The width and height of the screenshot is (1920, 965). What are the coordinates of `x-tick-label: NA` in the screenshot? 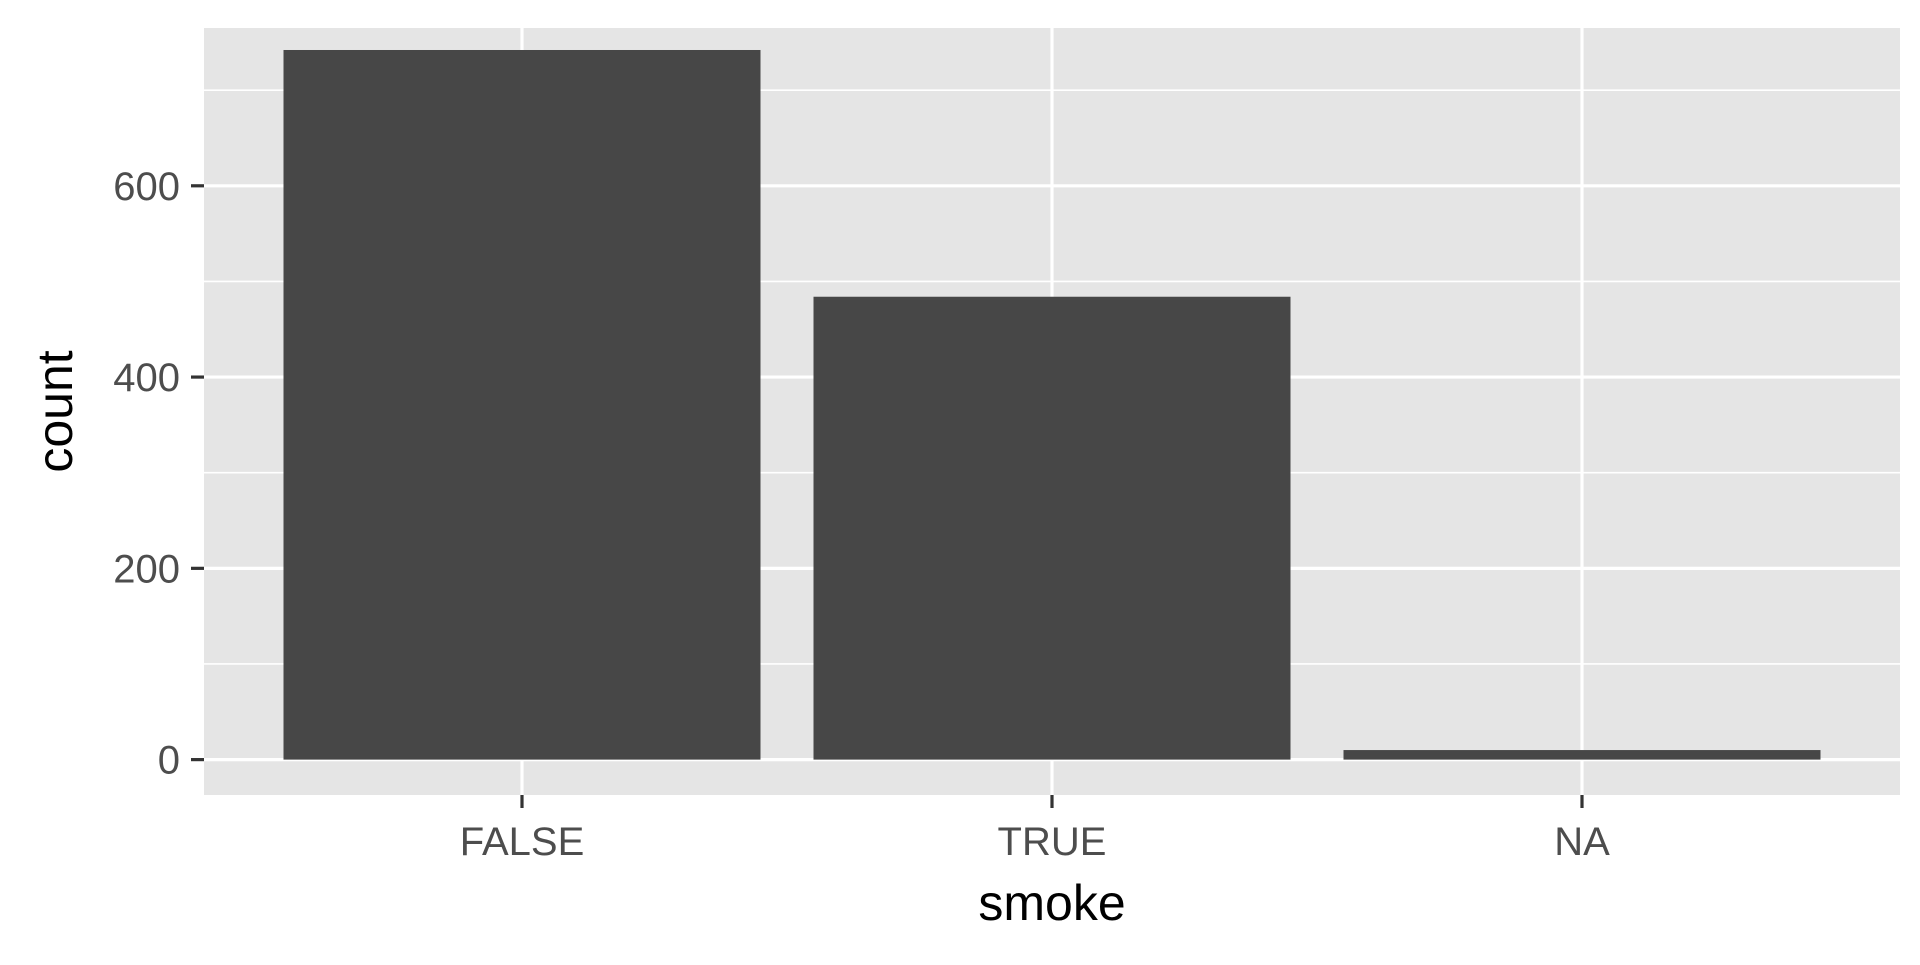 It's located at (1582, 842).